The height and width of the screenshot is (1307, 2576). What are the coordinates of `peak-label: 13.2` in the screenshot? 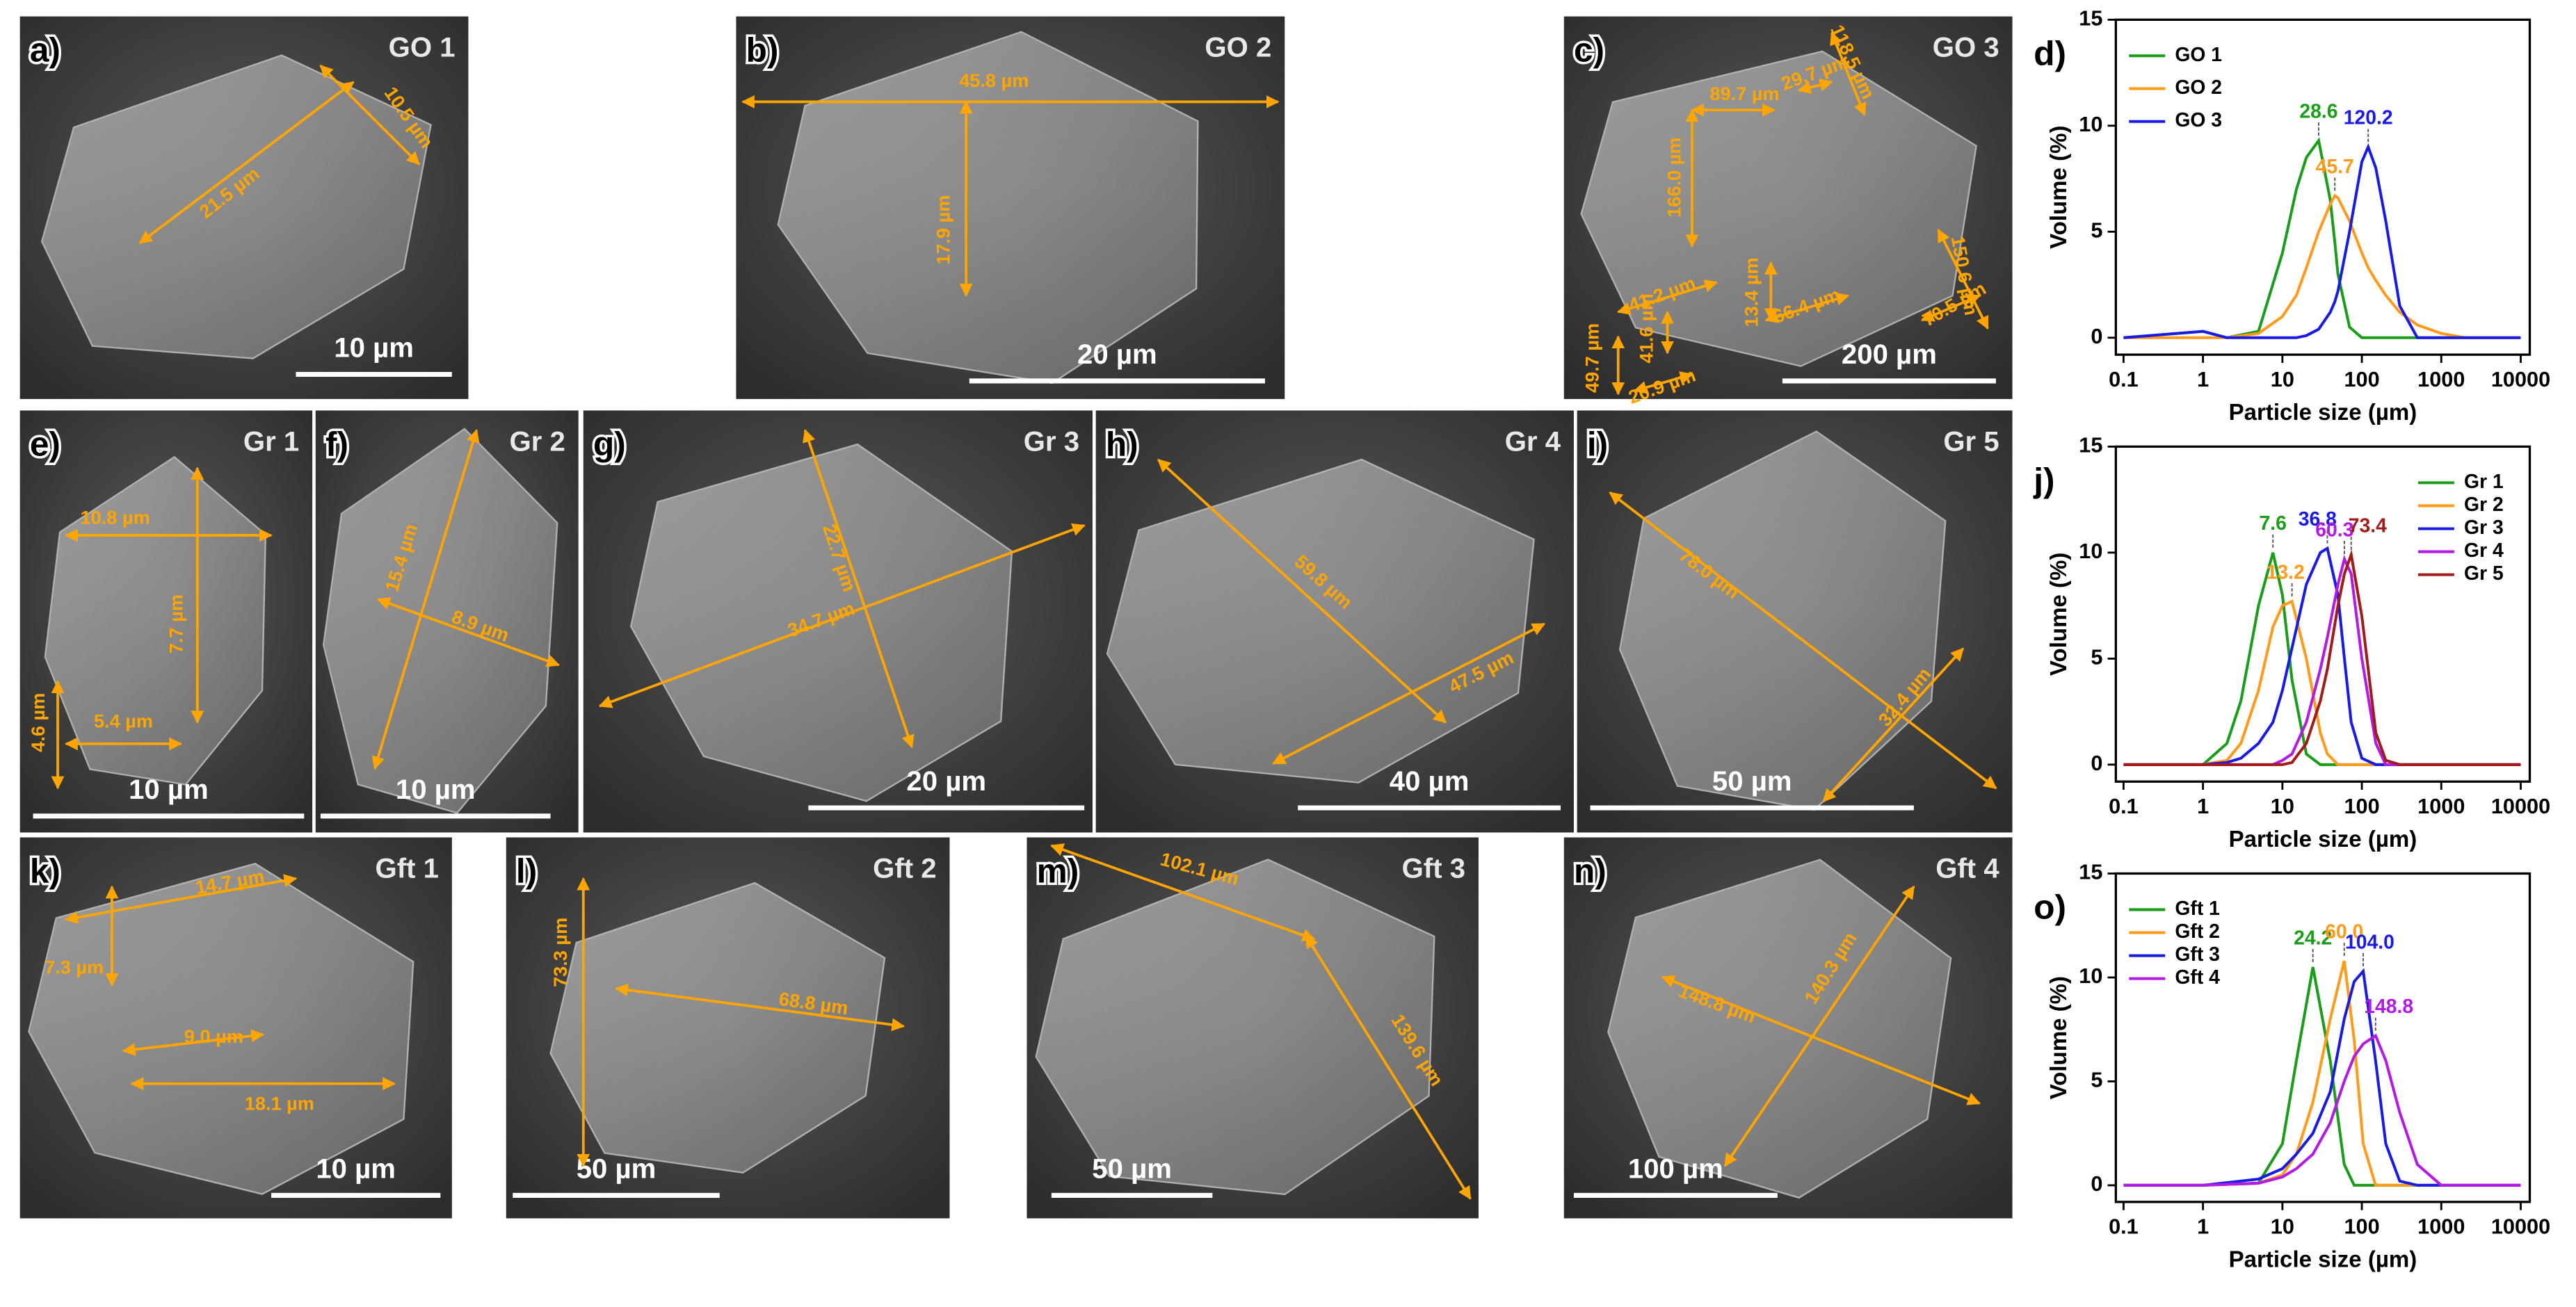 It's located at (2286, 572).